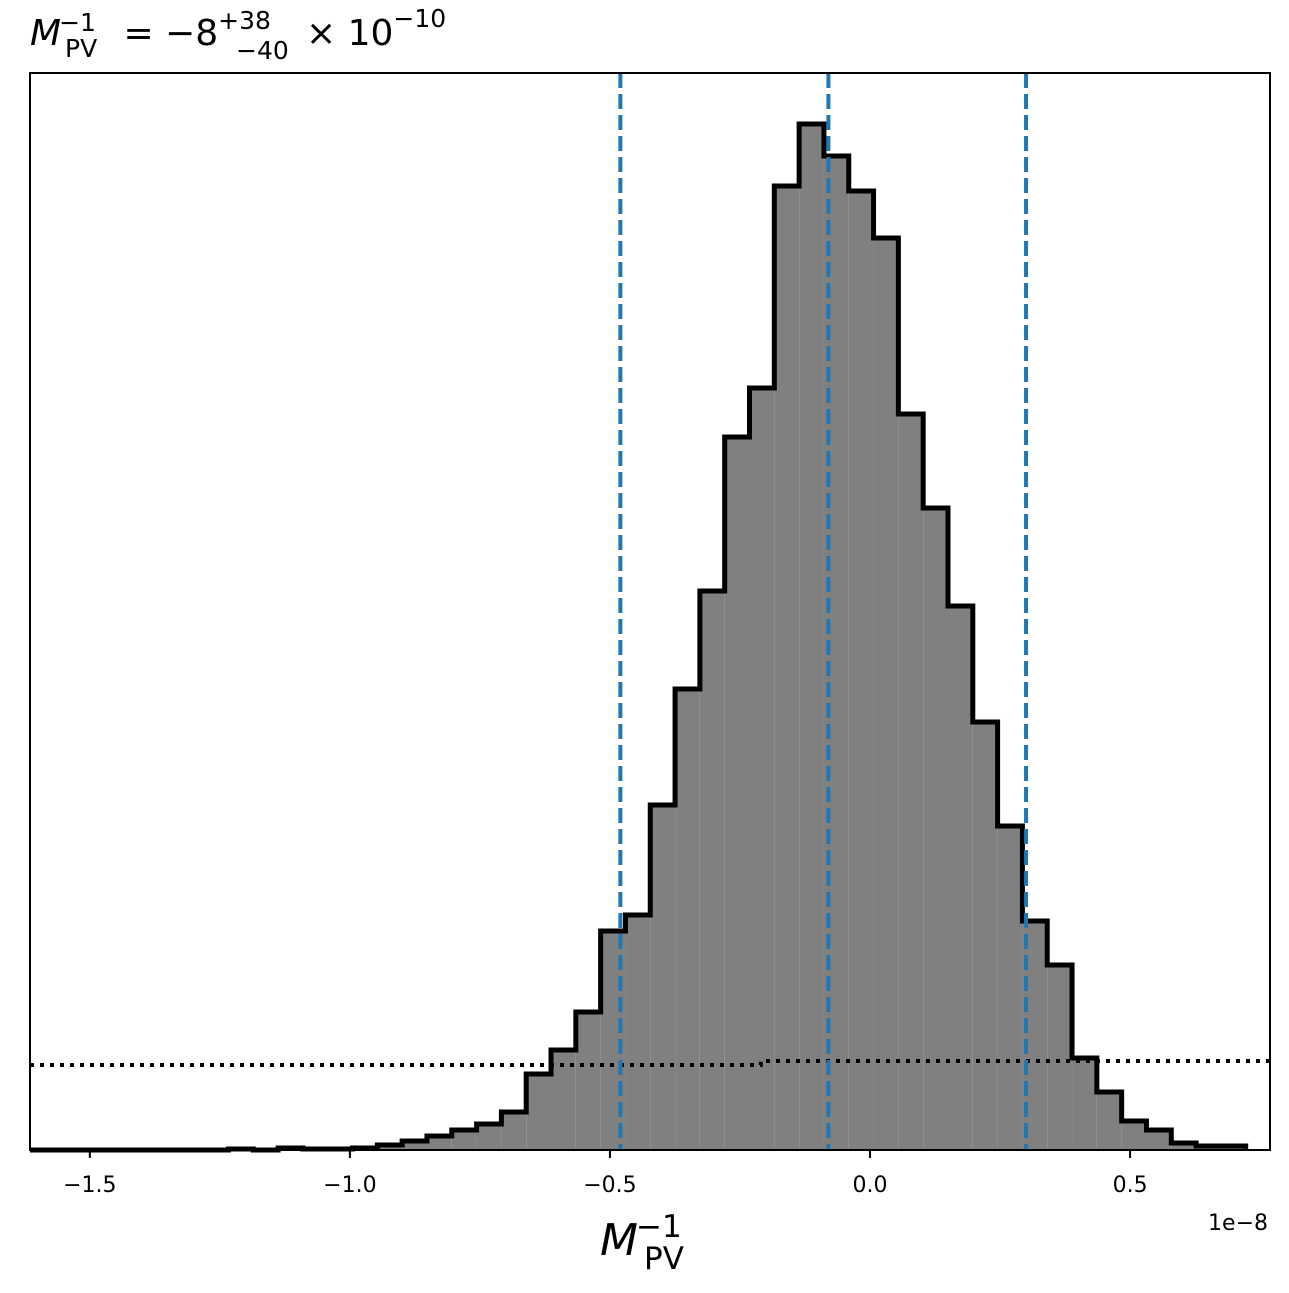 Image resolution: width=1289 pixels, height=1293 pixels. Describe the element at coordinates (262, 50) in the screenshot. I see `title-lower: −40` at that location.